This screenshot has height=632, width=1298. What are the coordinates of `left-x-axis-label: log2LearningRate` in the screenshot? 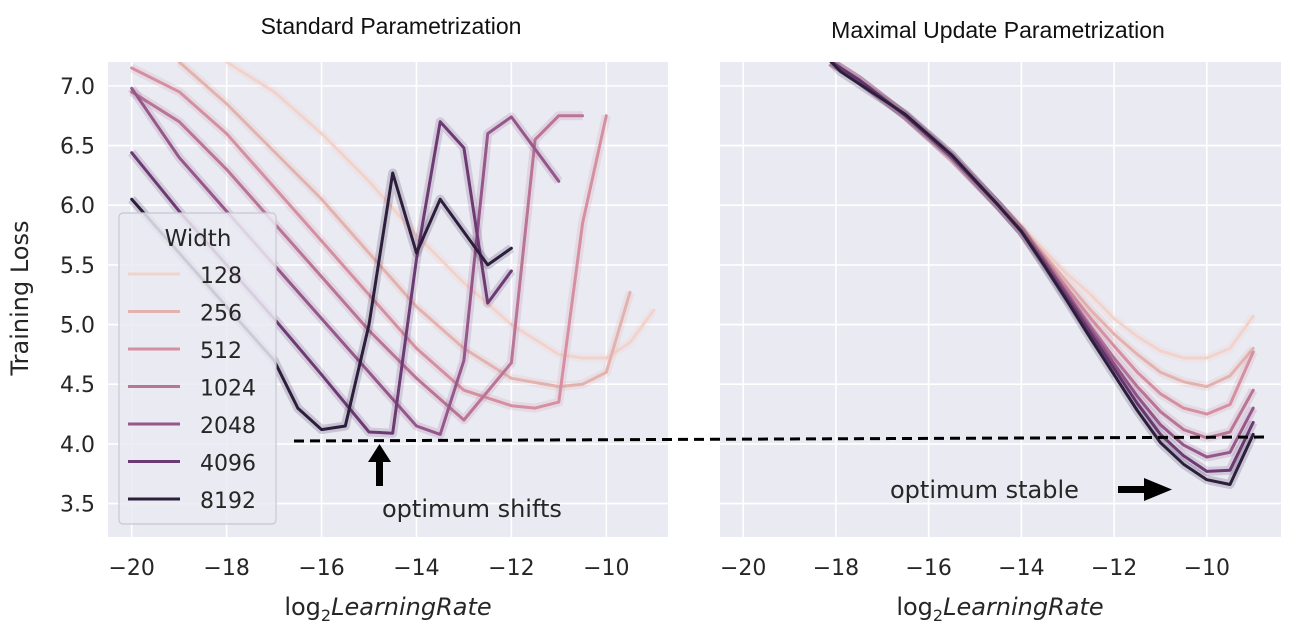 It's located at (387, 609).